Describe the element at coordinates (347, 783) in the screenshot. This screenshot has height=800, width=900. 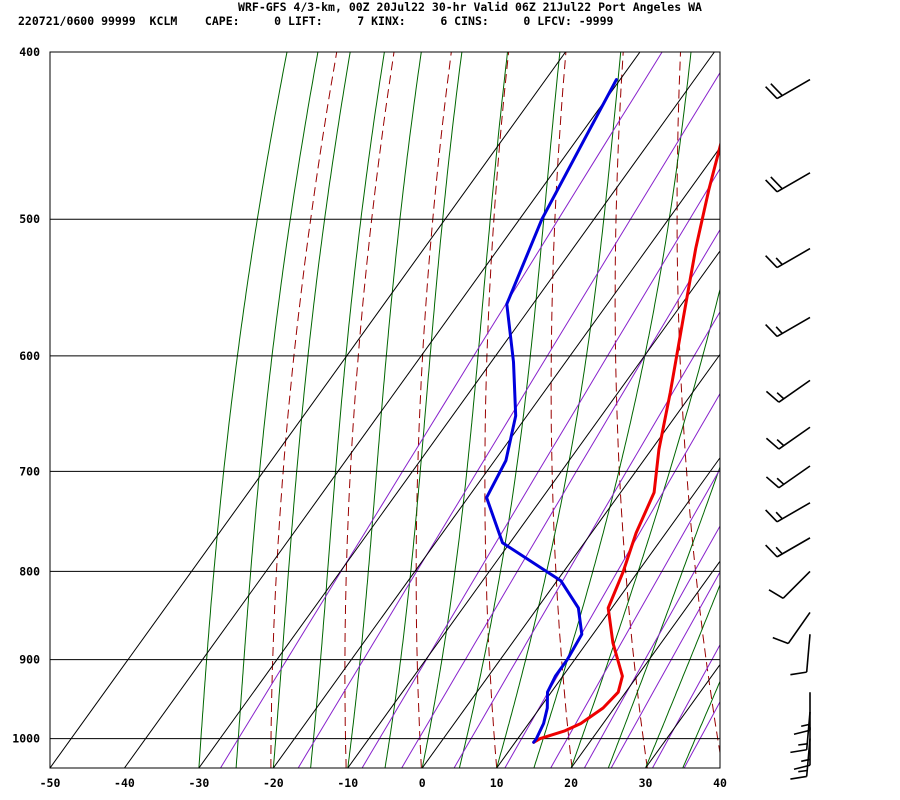
I see `x-tick-label: -10` at that location.